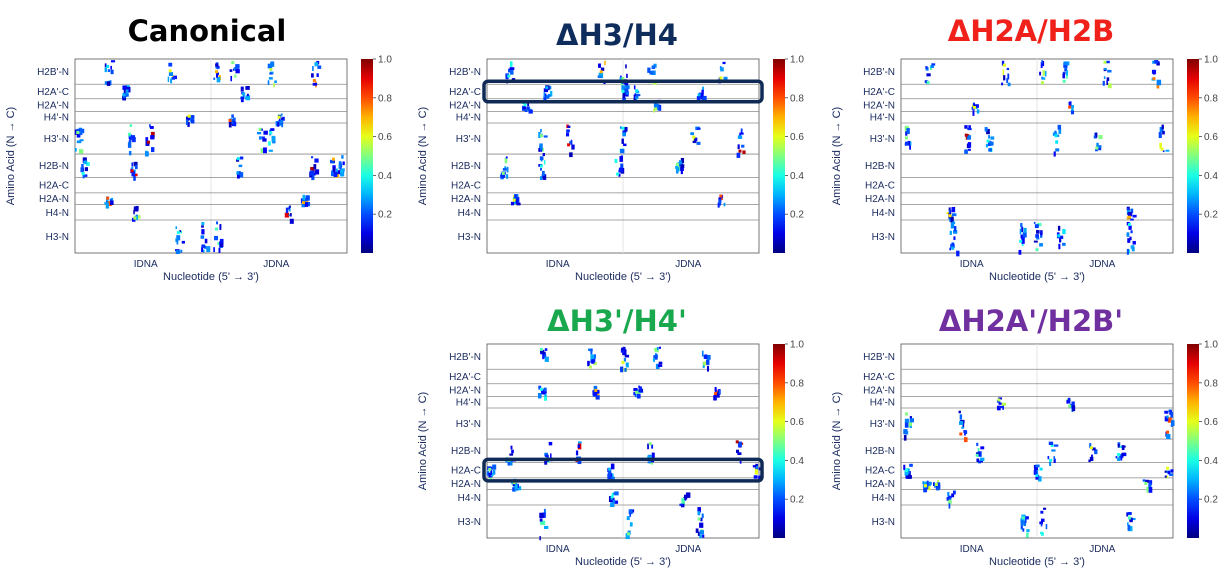  I want to click on row-label: H3'-N, so click(882, 139).